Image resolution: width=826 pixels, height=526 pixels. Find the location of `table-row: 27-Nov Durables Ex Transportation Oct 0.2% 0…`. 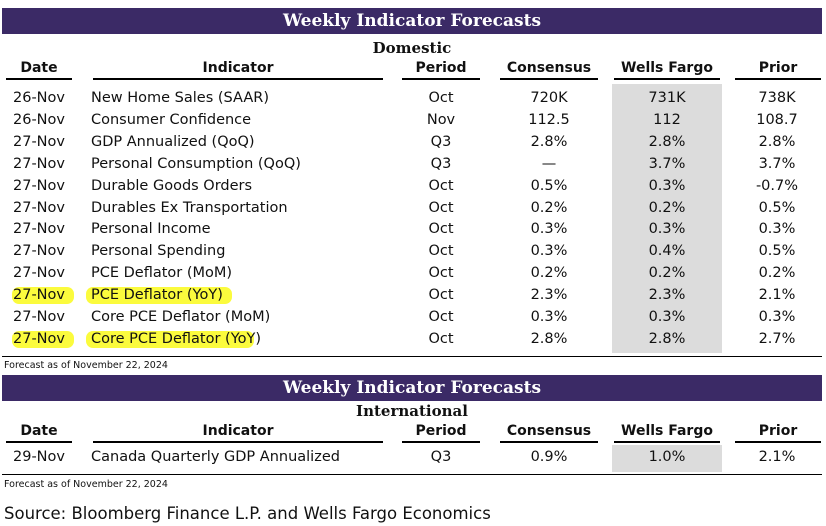

table-row: 27-Nov Durables Ex Transportation Oct 0.2% 0… is located at coordinates (413, 208).